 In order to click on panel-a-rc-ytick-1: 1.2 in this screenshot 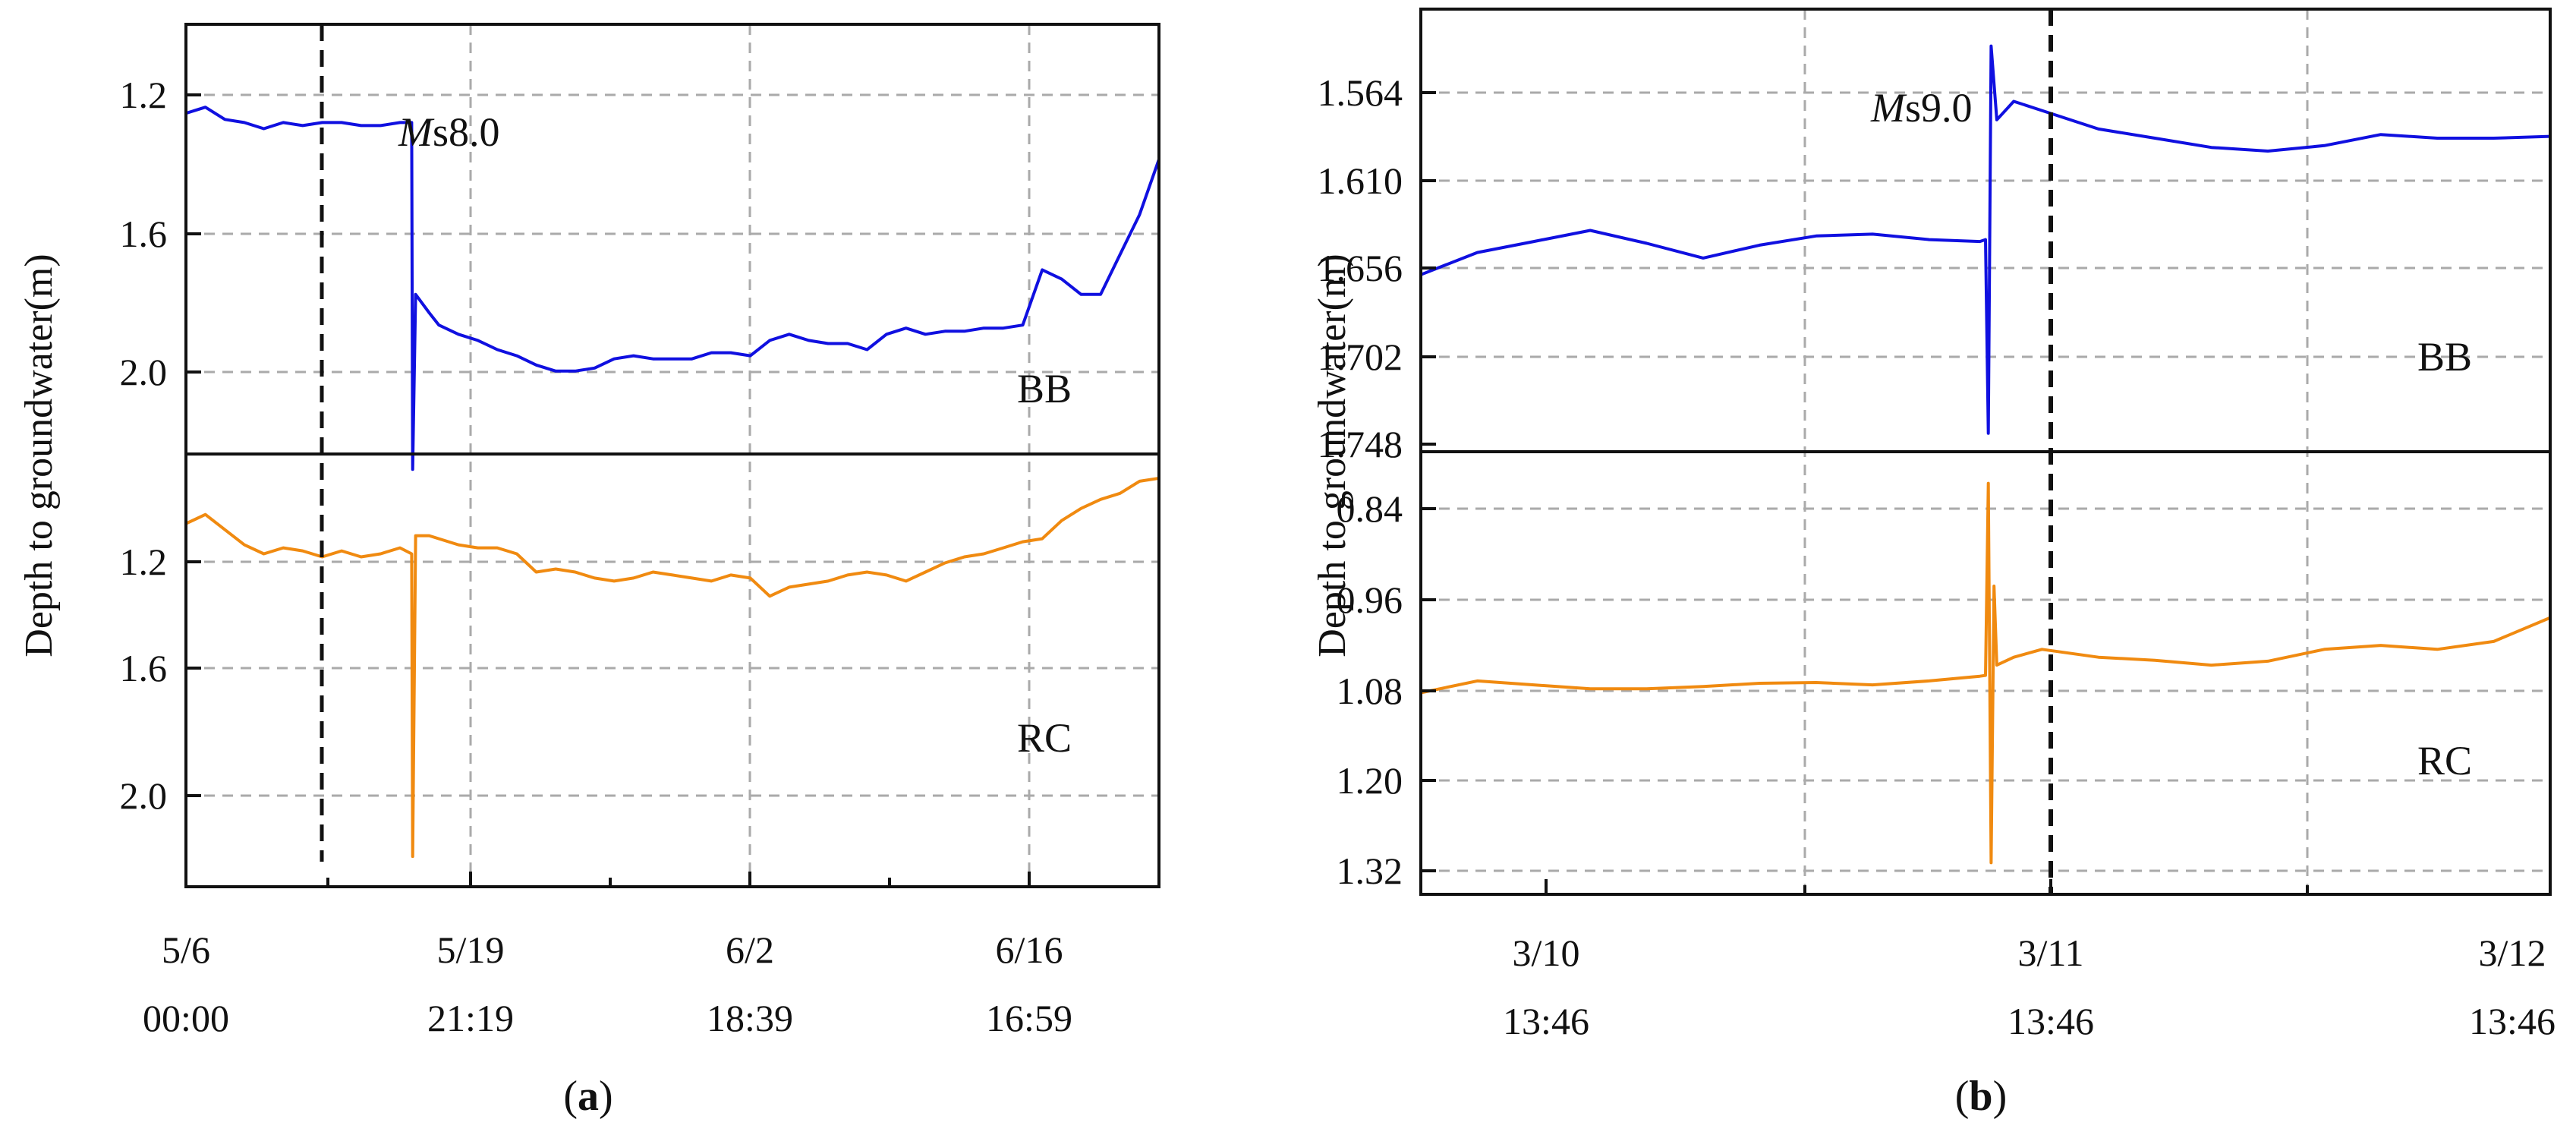, I will do `click(144, 562)`.